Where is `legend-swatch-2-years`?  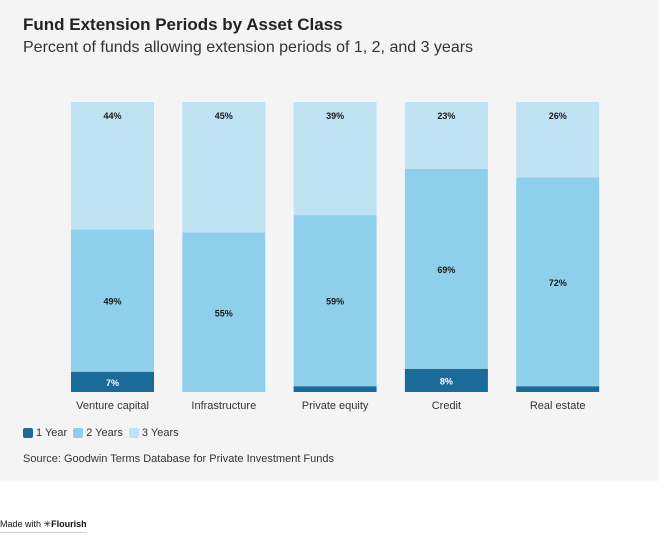
legend-swatch-2-years is located at coordinates (78, 433).